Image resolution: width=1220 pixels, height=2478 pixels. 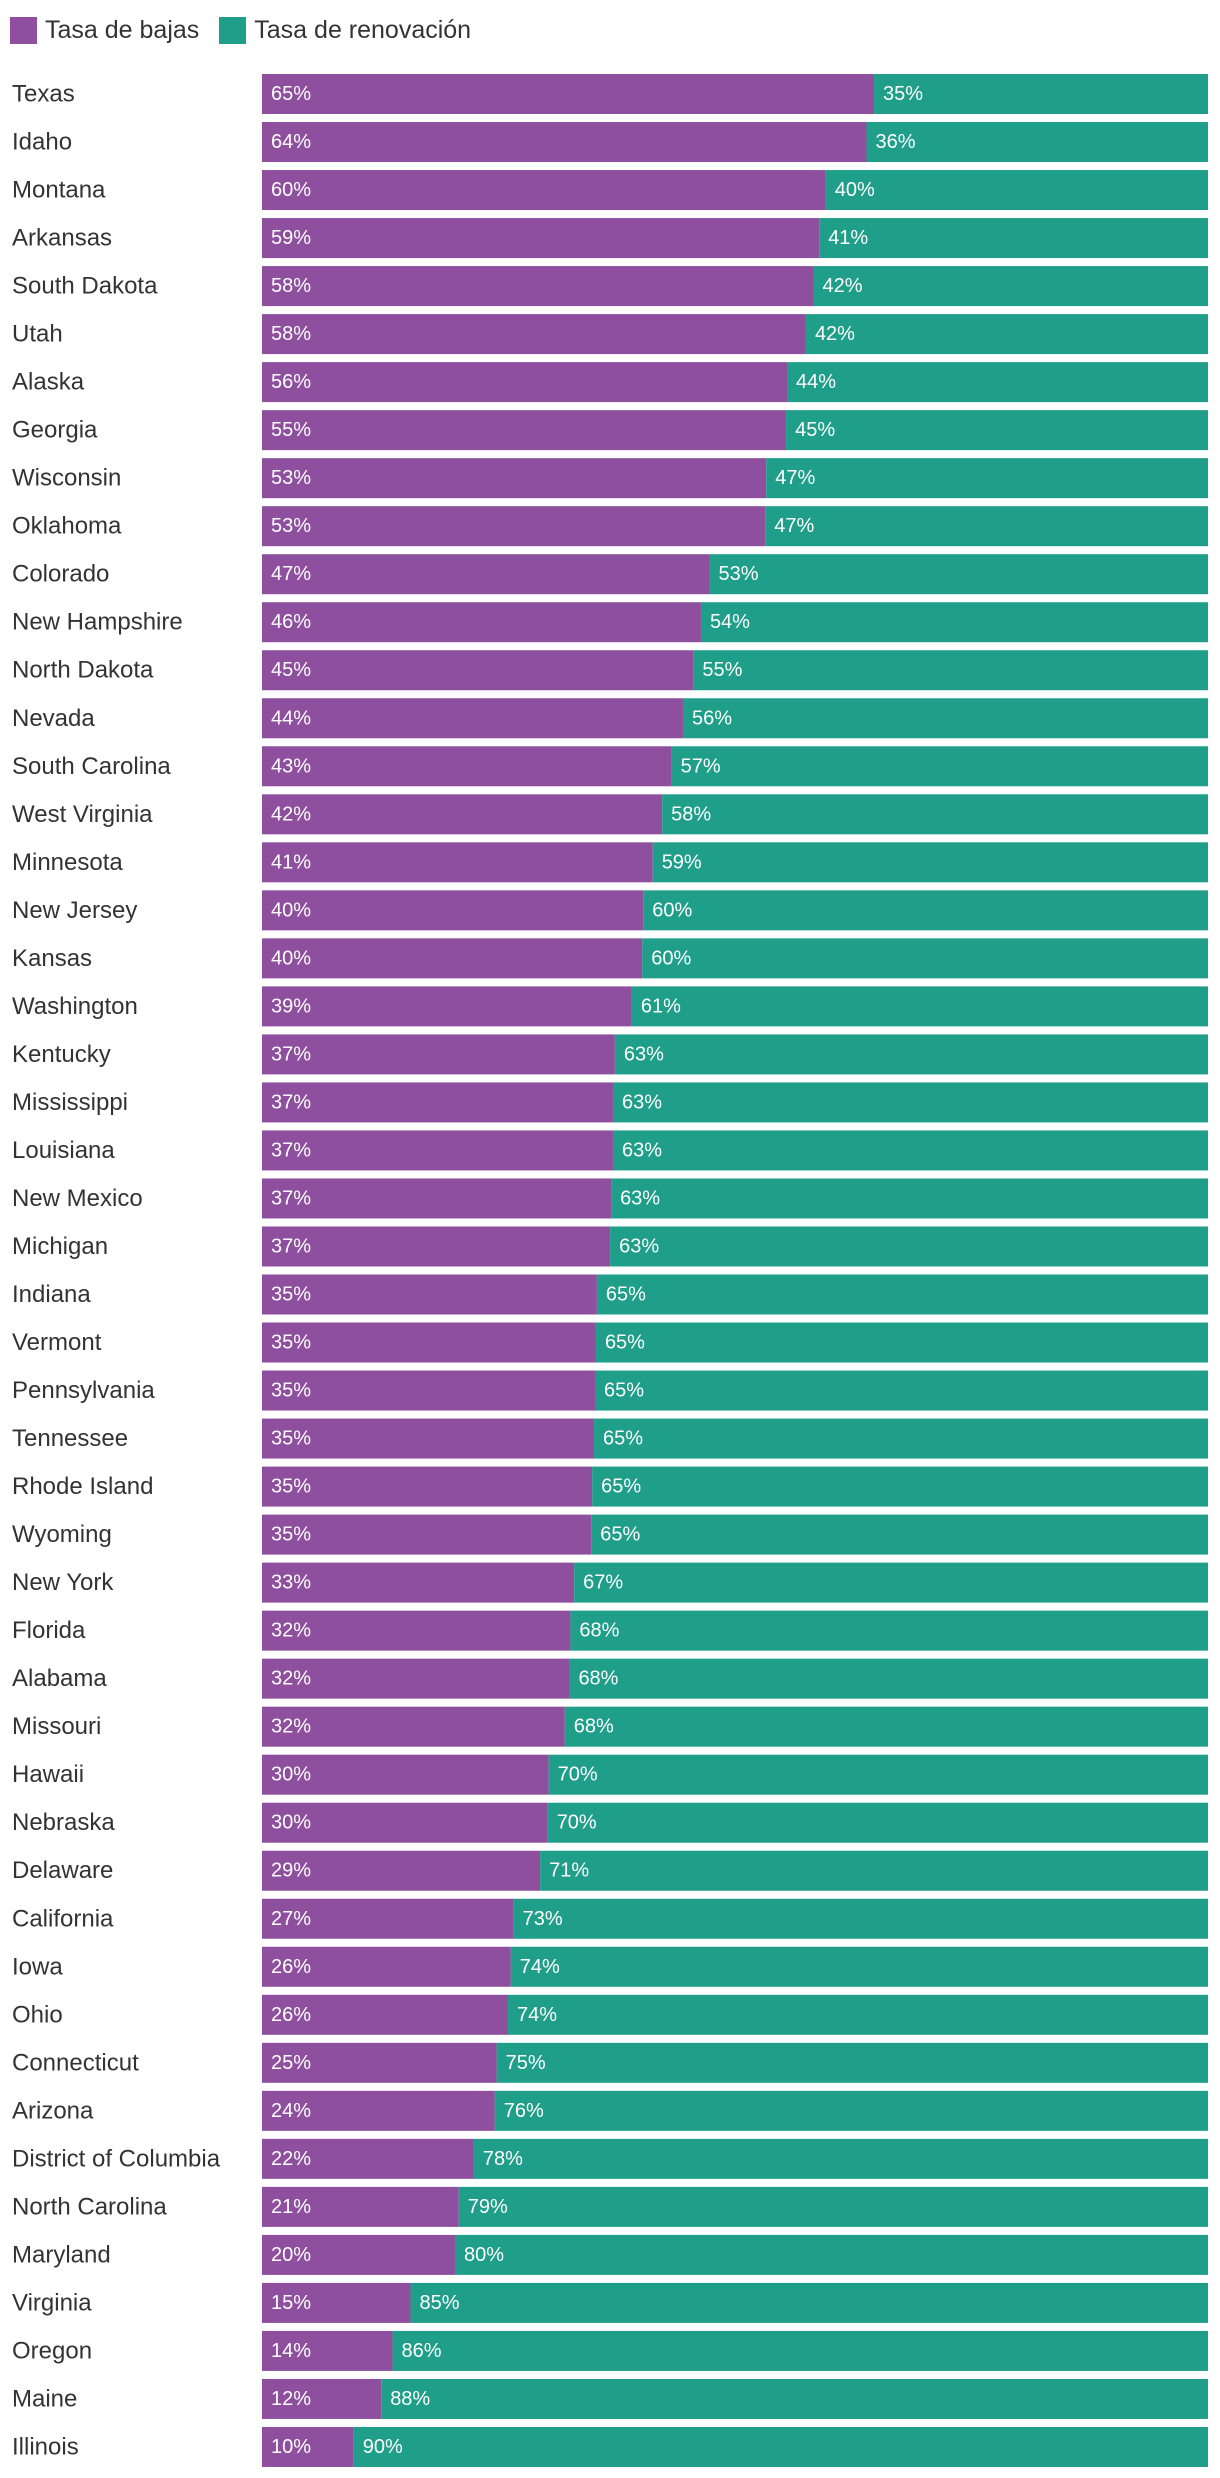 What do you see at coordinates (104, 30) in the screenshot?
I see `legend-item-bajas: Tasa de bajas` at bounding box center [104, 30].